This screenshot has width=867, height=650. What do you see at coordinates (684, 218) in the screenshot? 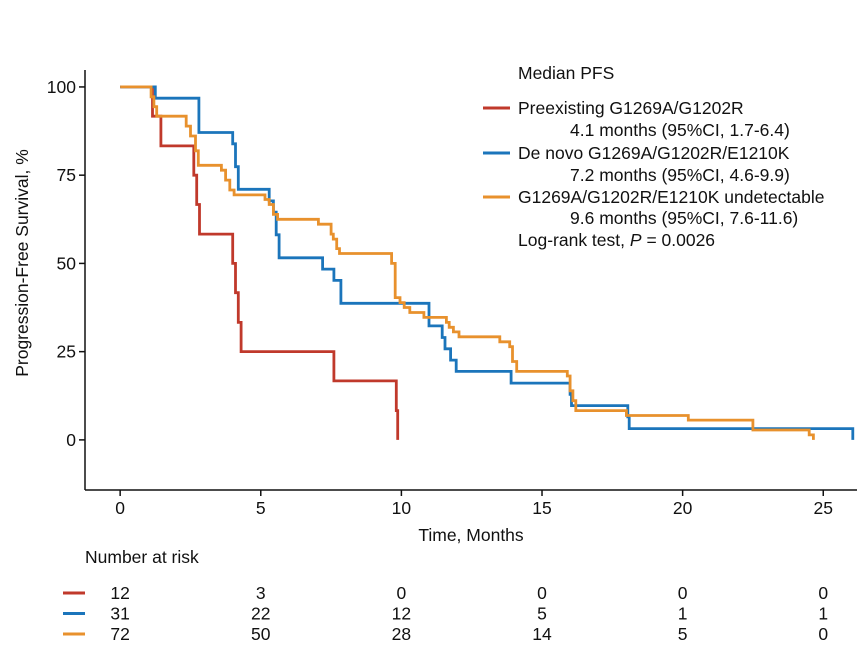
I see `legend-median-undetectable: 9.6 months (95%CI, 7.6-11.6)` at bounding box center [684, 218].